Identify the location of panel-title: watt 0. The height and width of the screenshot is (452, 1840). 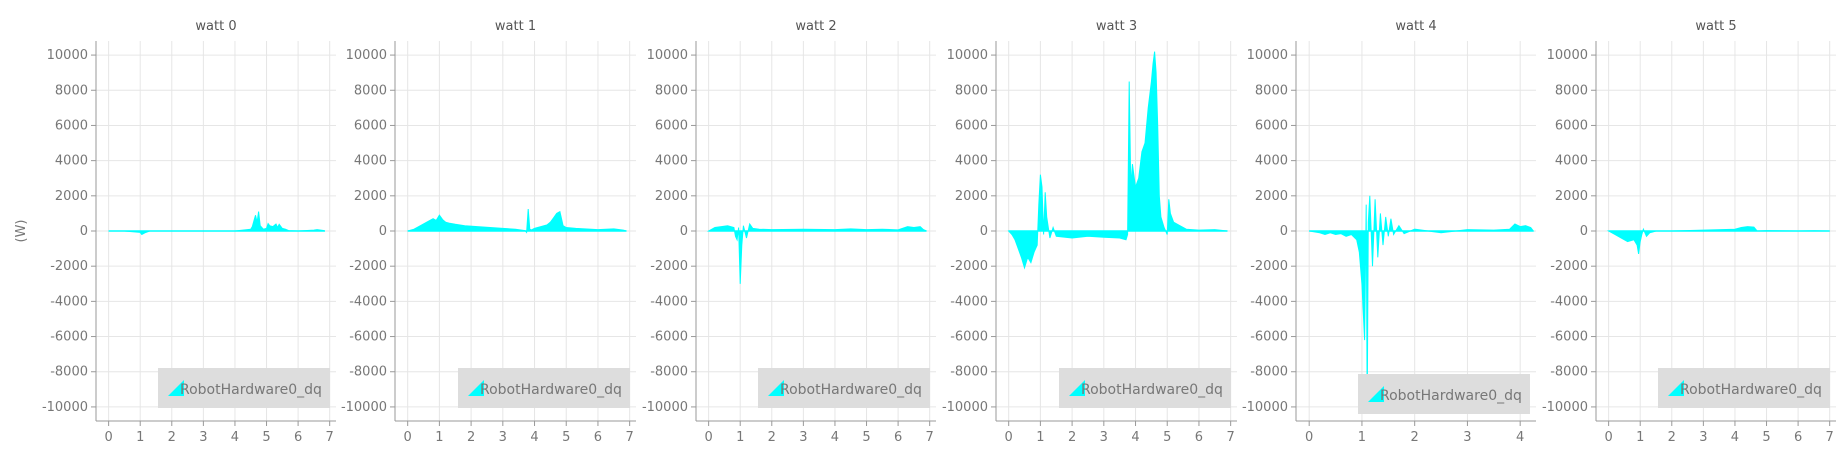
(215, 26).